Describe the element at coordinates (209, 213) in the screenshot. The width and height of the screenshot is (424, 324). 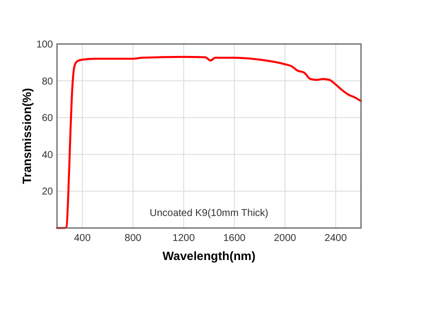
I see `annotation: Uncoated K9(10mm Thick)` at that location.